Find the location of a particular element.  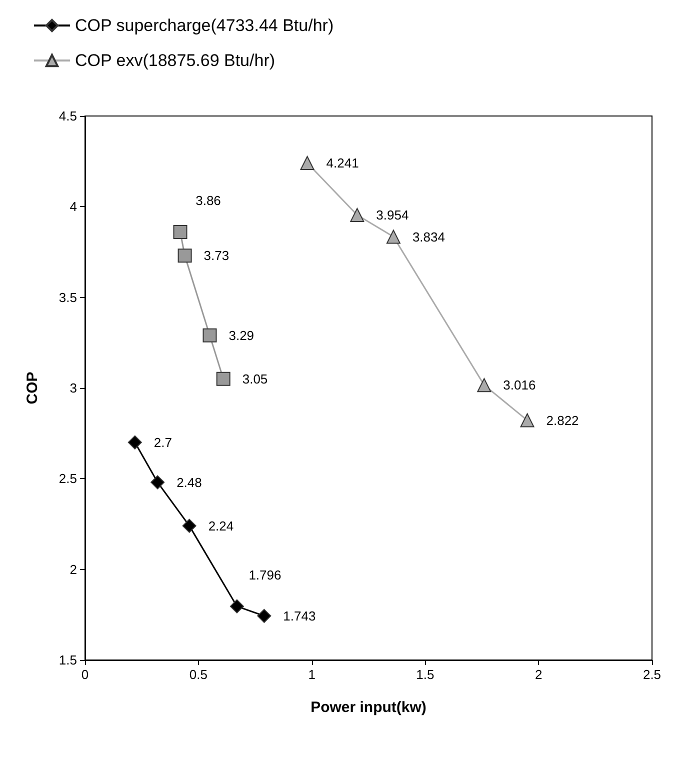

data-label: 3.86 is located at coordinates (208, 200).